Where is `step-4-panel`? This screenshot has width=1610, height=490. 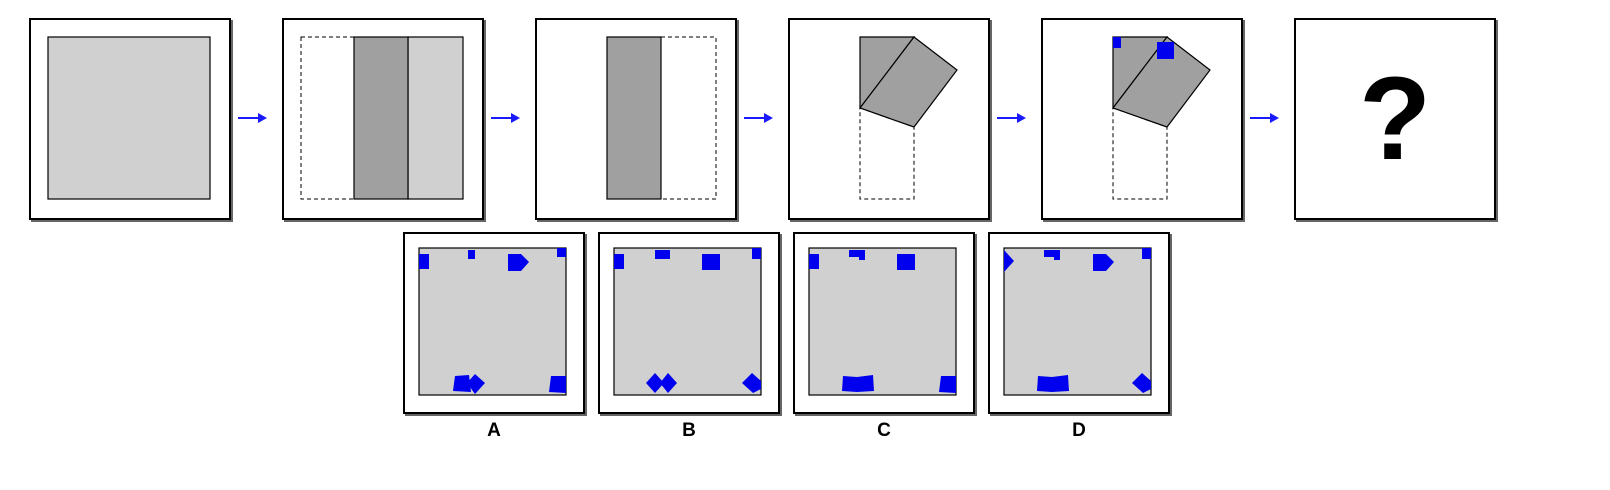
step-4-panel is located at coordinates (889, 119).